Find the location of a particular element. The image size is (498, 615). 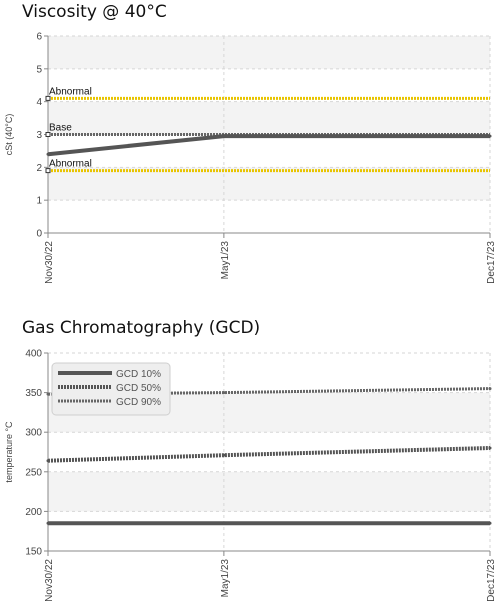

legend-label: GCD 50% is located at coordinates (138, 388).